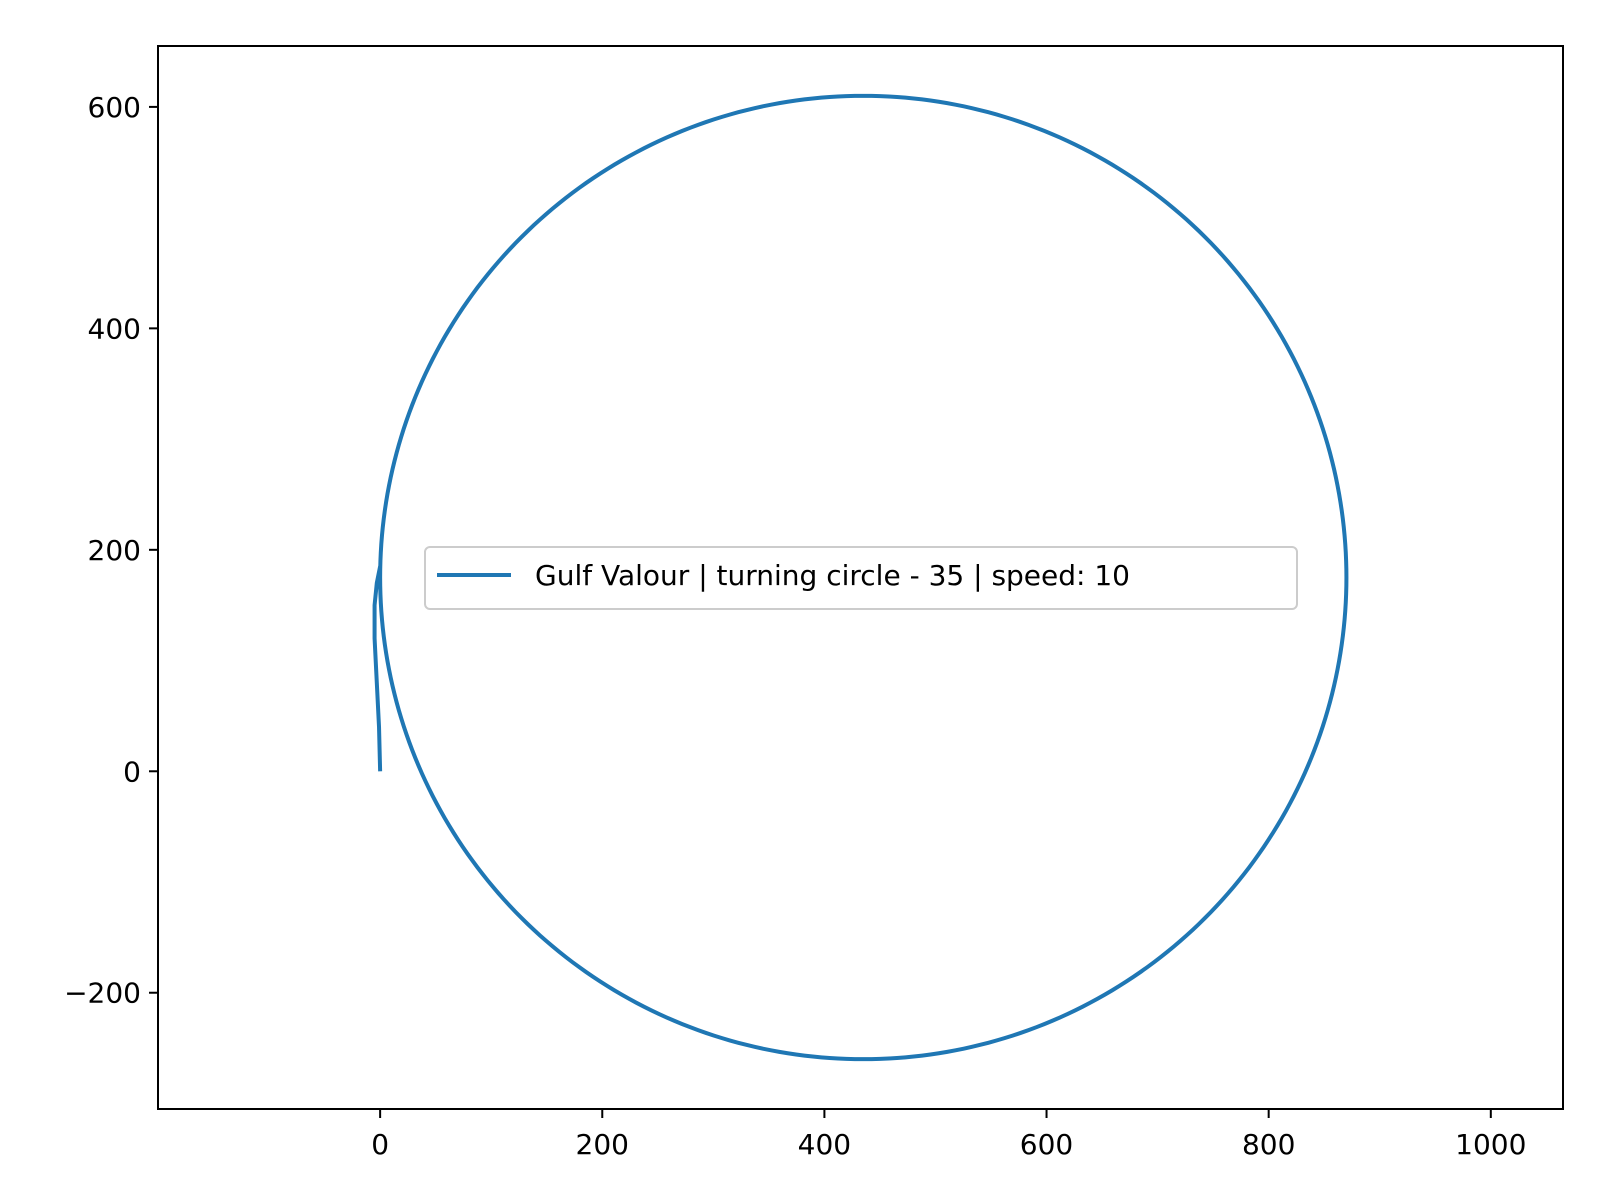  What do you see at coordinates (948, 1135) in the screenshot?
I see `x-axis-ticks: 0 200 400 600 800 1000` at bounding box center [948, 1135].